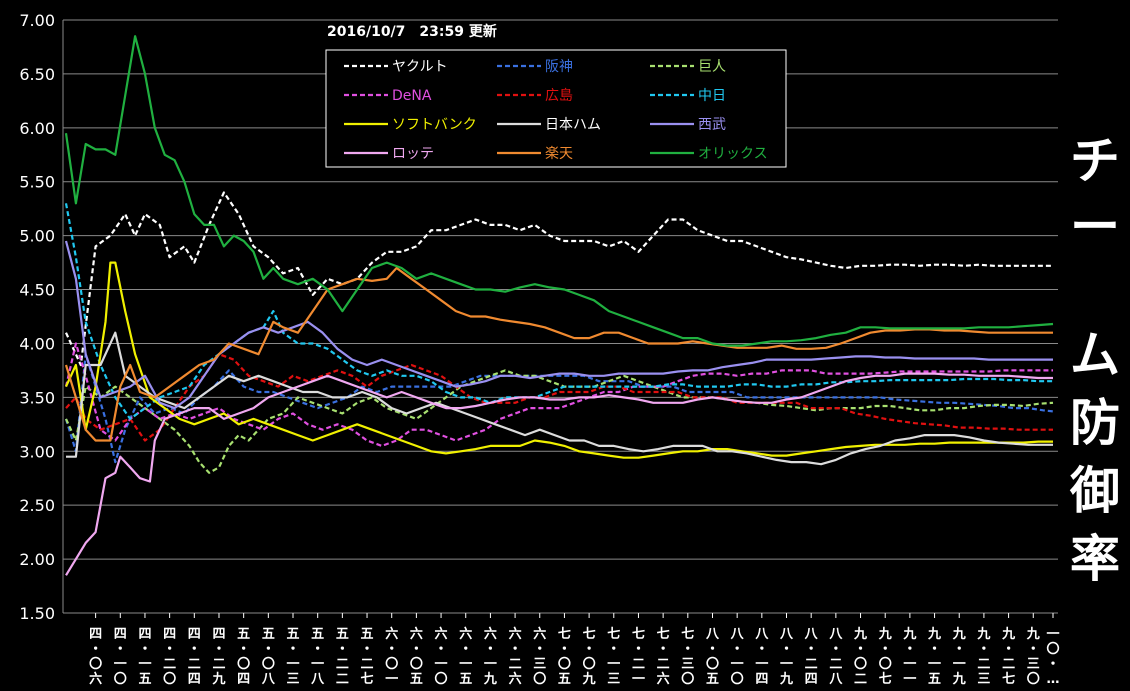  I want to click on x-tick-label: 八・二八, so click(835, 657).